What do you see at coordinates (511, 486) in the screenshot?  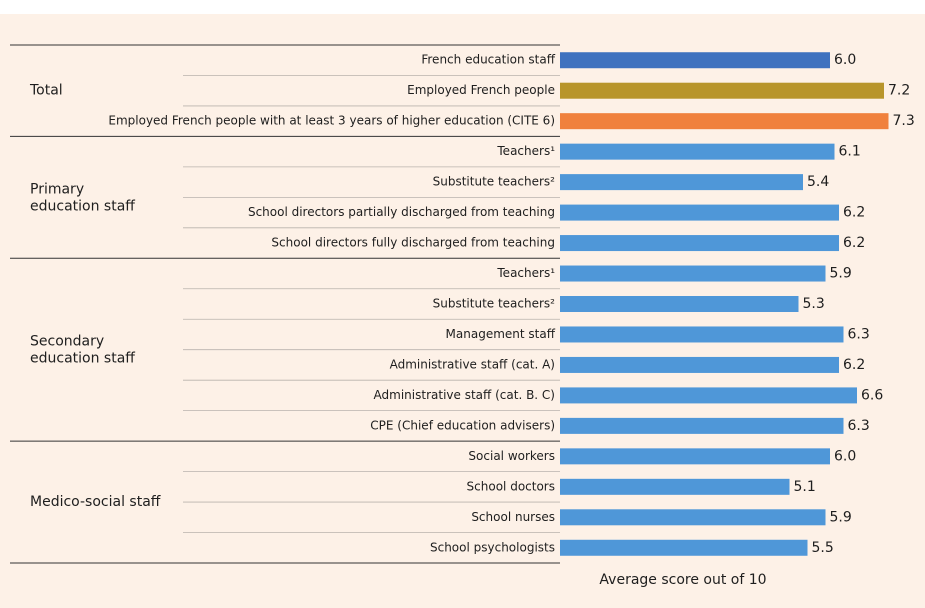 I see `category-label: School doctors` at bounding box center [511, 486].